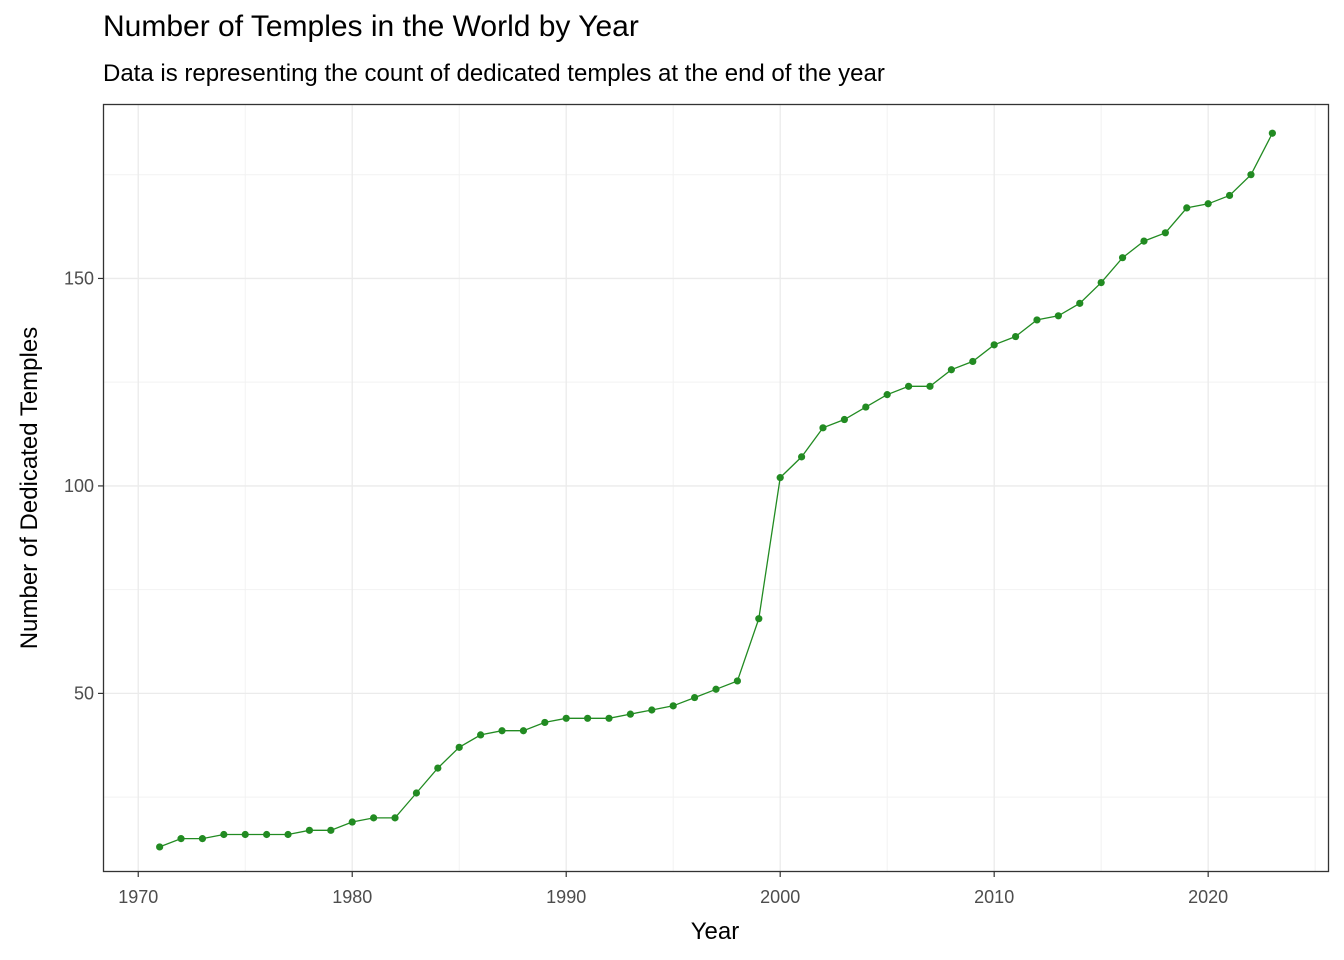 The image size is (1344, 960). What do you see at coordinates (994, 897) in the screenshot?
I see `x-tick-label: 2010` at bounding box center [994, 897].